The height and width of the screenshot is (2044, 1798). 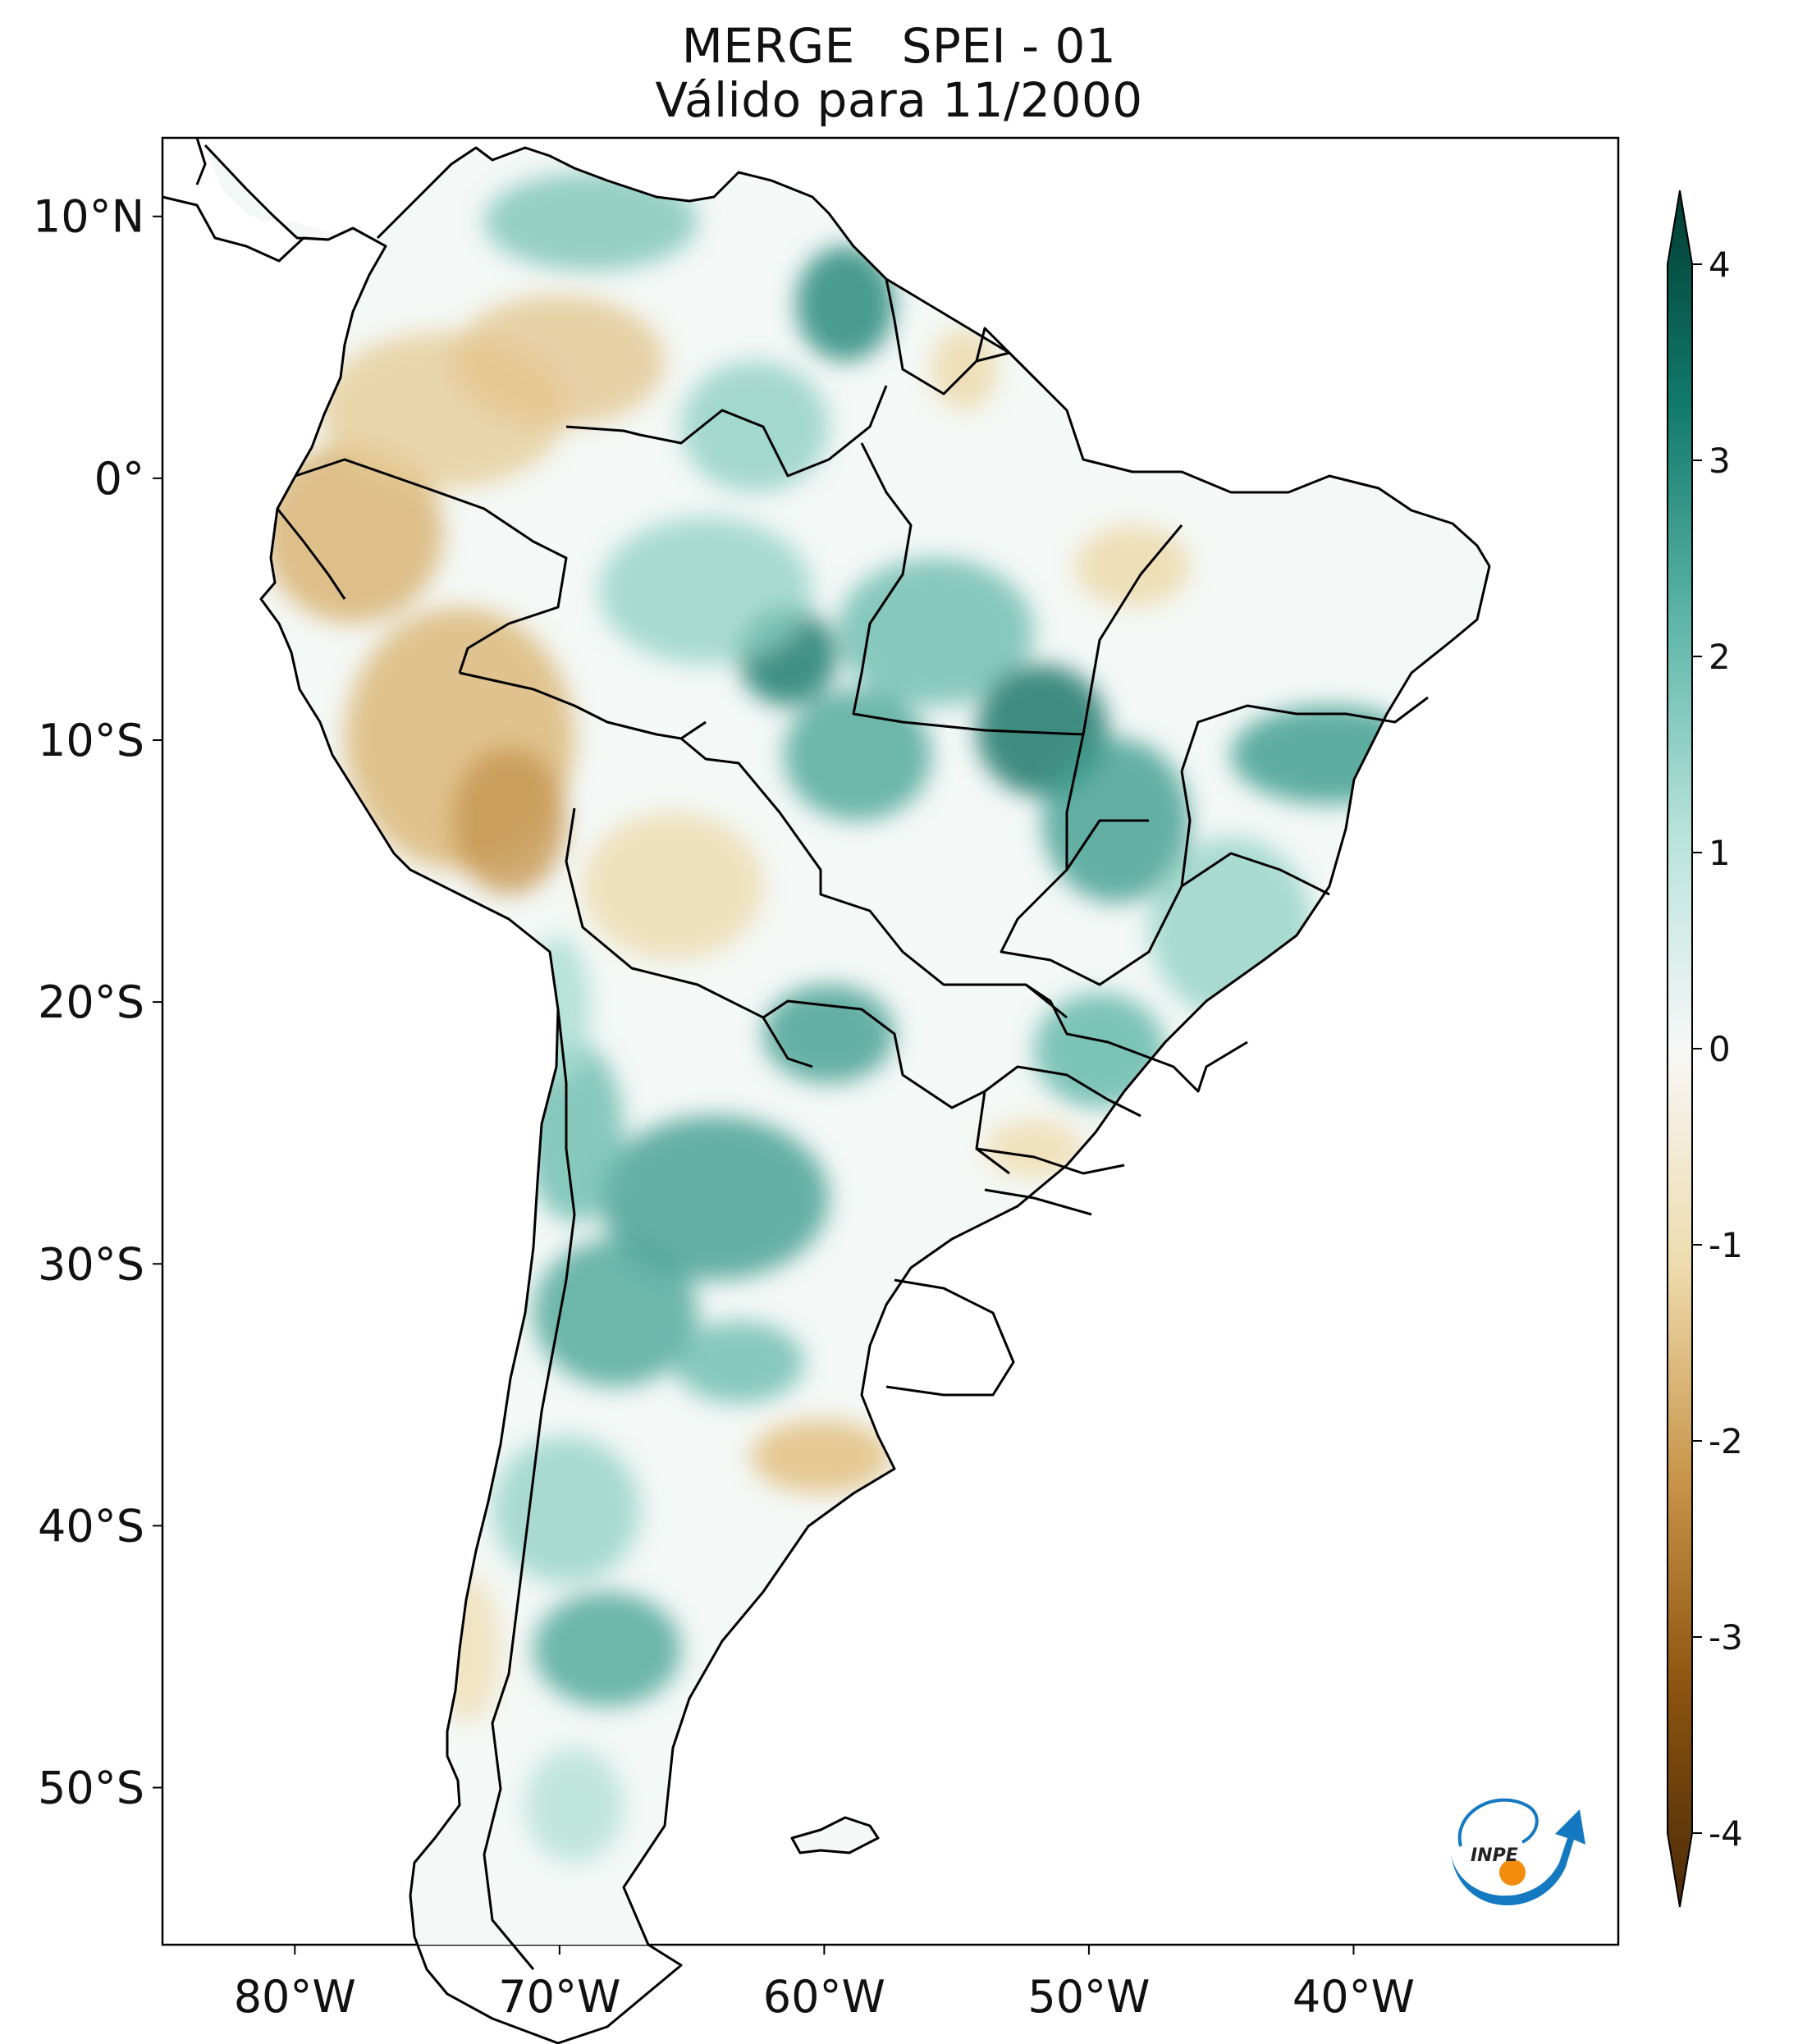 I want to click on logo-dot-icon, so click(x=1512, y=1872).